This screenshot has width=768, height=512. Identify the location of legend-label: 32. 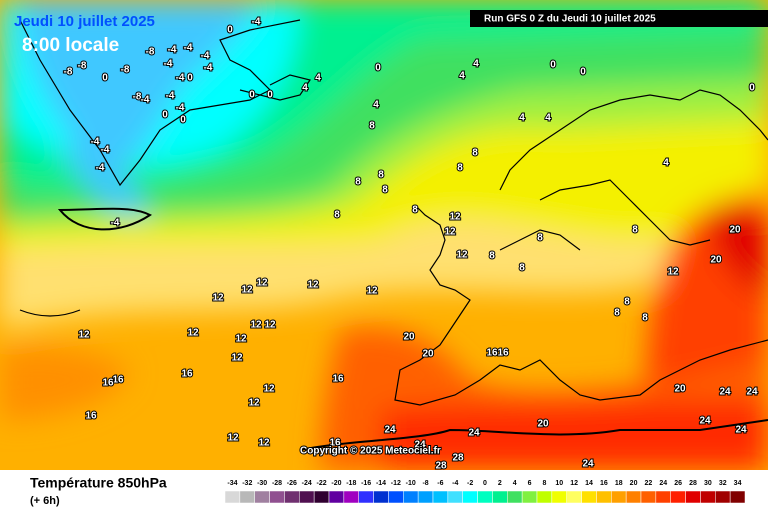
(723, 483).